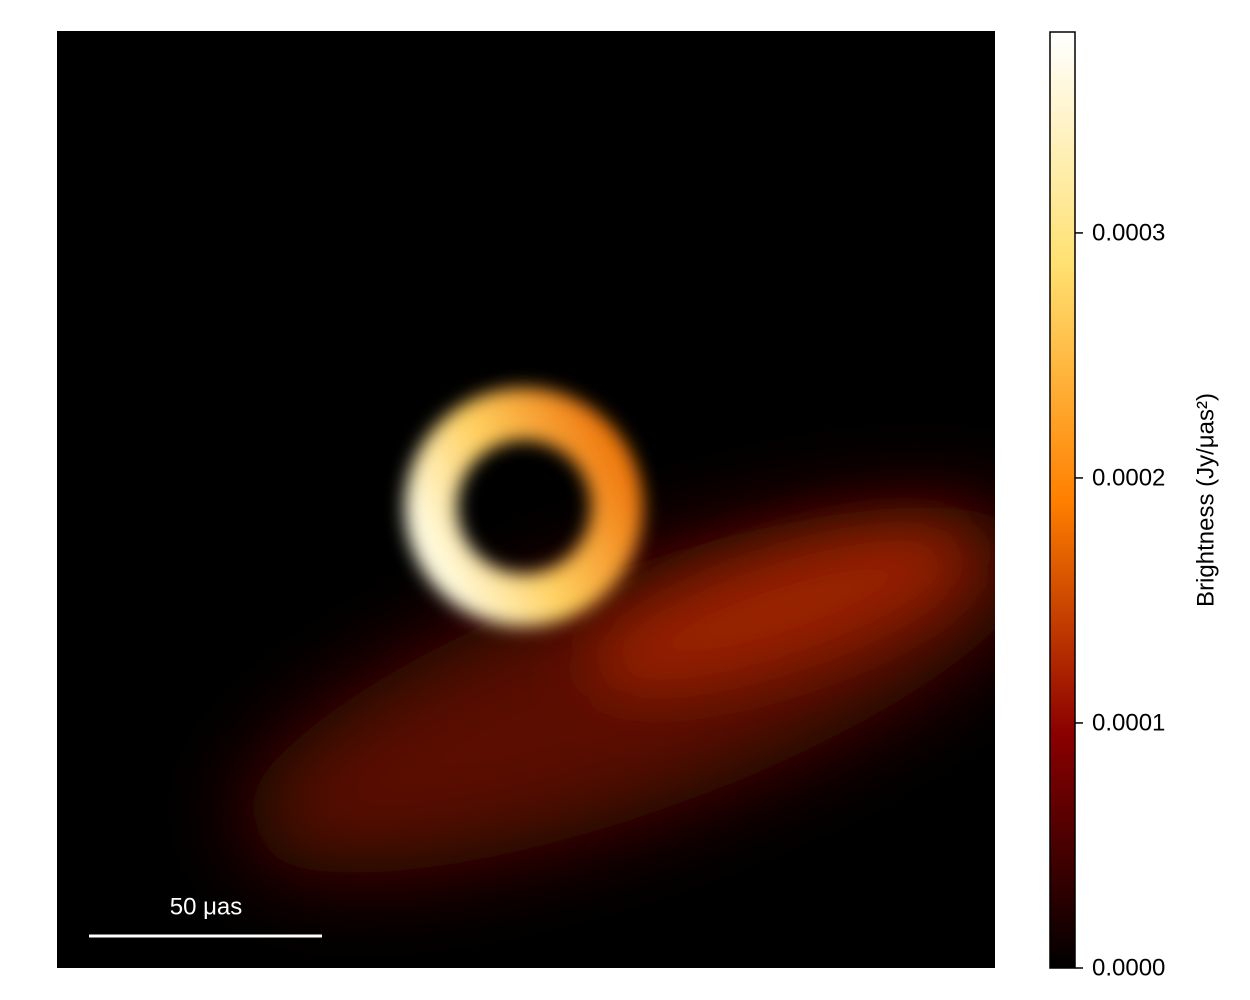 The height and width of the screenshot is (1000, 1250). Describe the element at coordinates (206, 906) in the screenshot. I see `scale-bar-label: 50 μas` at that location.